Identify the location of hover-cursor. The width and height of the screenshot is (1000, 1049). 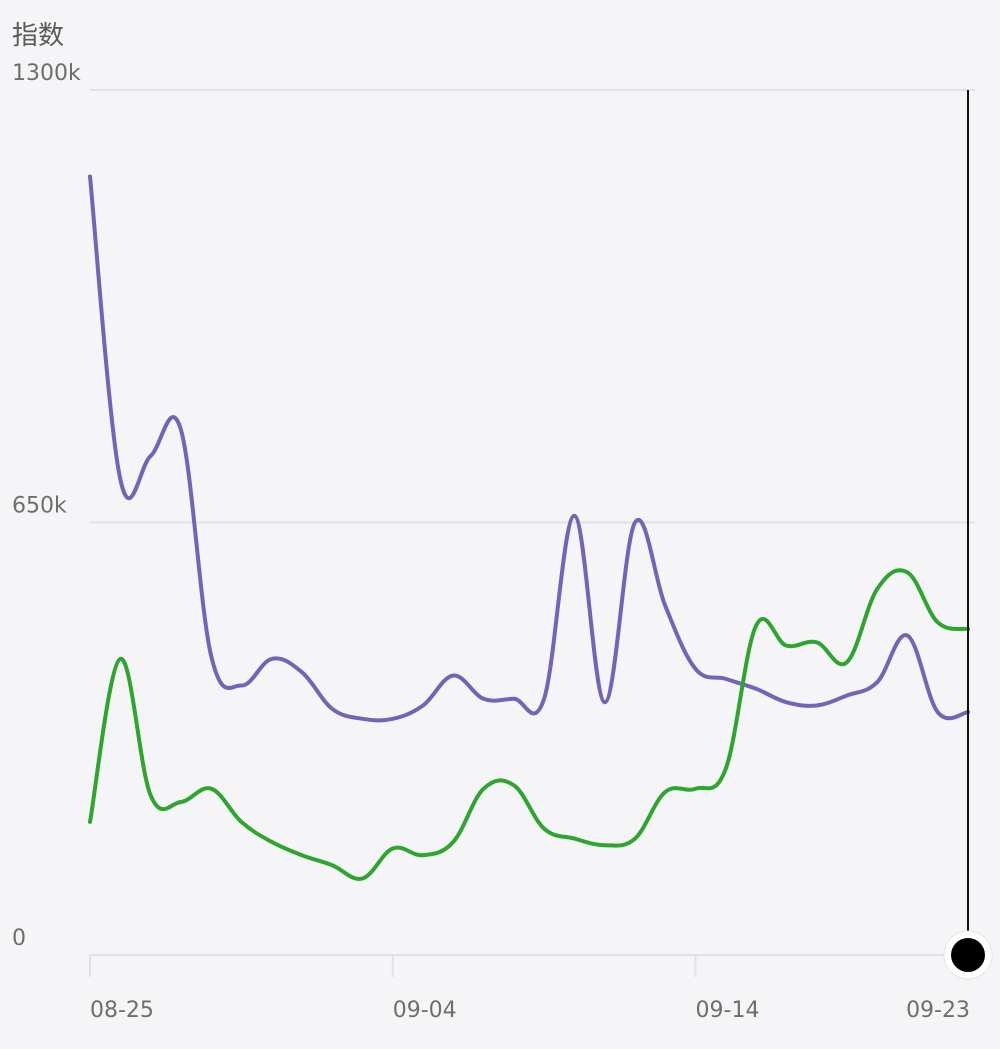
(968, 535).